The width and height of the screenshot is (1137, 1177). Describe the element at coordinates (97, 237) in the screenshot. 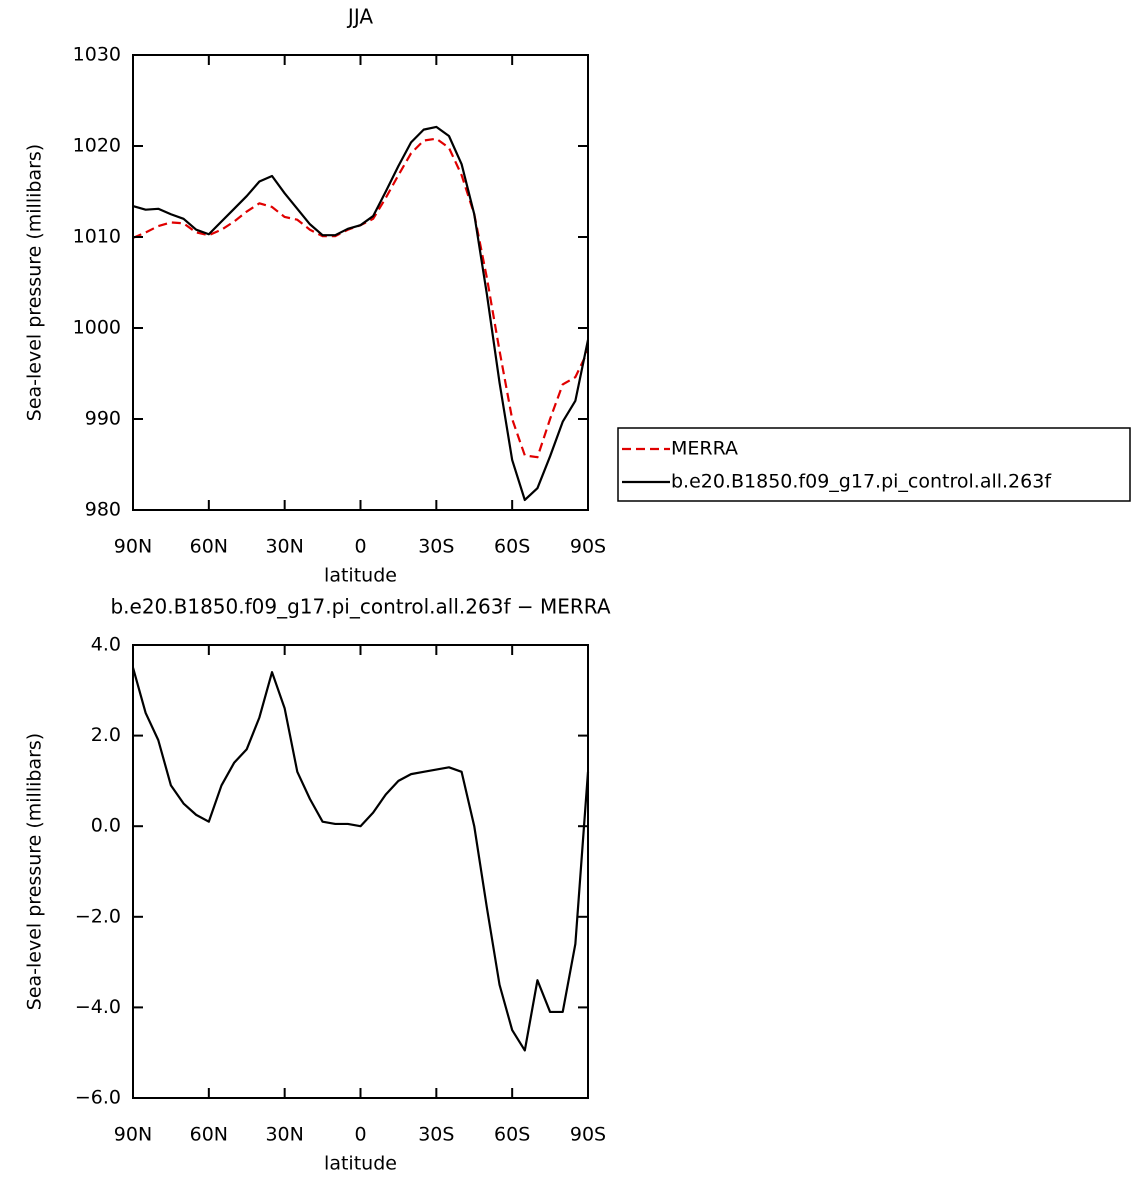

I see `y-tick-label: 1010` at that location.